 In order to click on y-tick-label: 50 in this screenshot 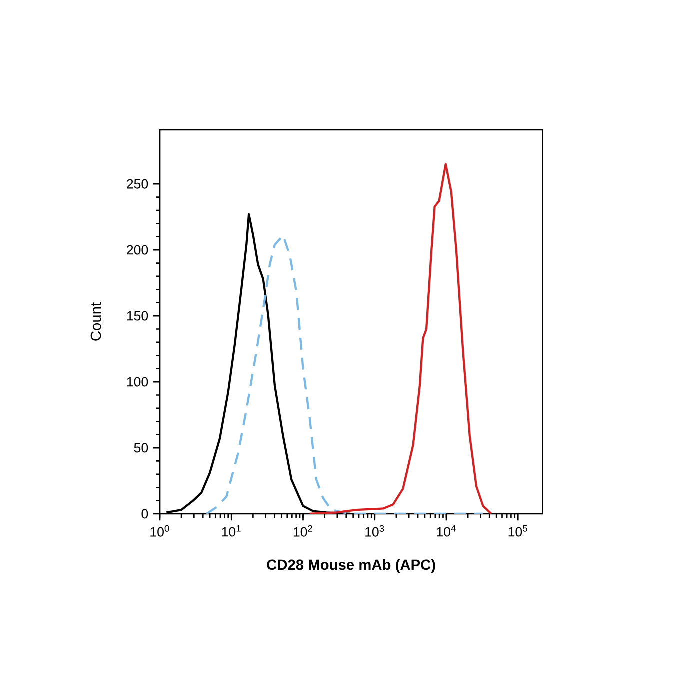, I will do `click(141, 448)`.